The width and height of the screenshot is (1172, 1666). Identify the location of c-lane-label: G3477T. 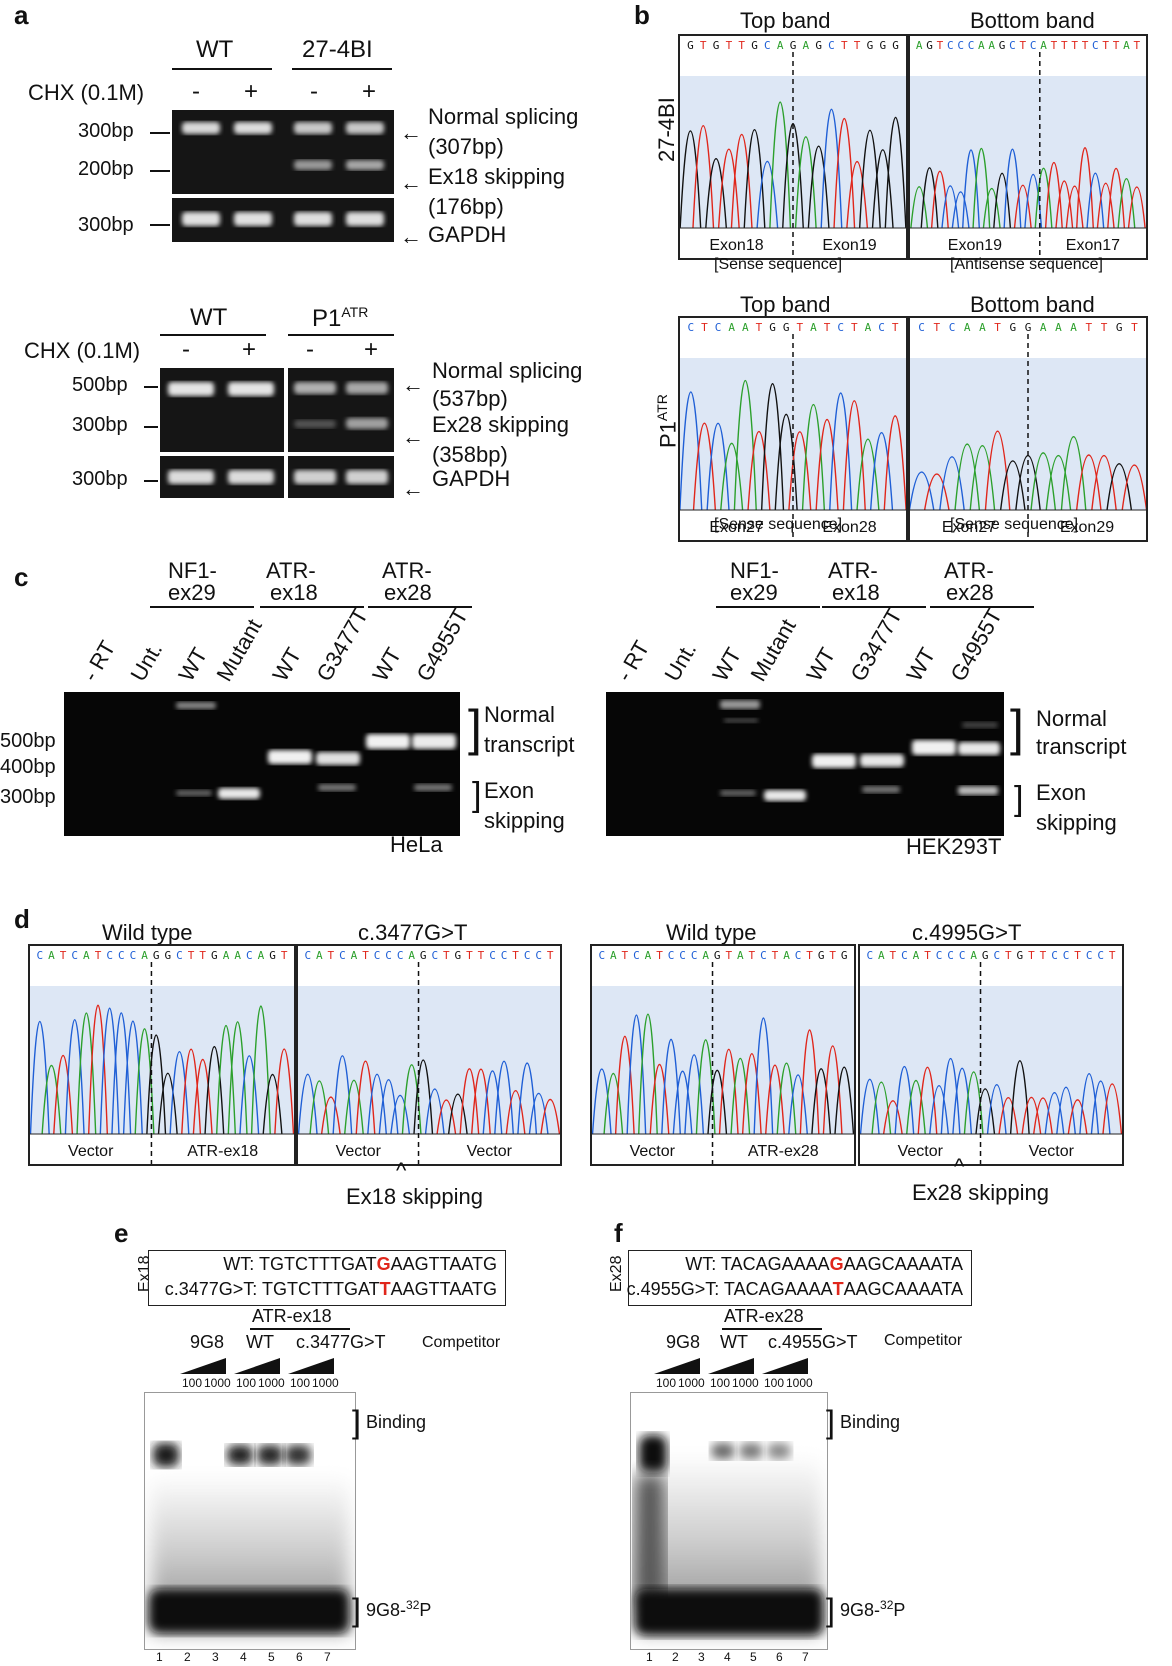
(342, 645).